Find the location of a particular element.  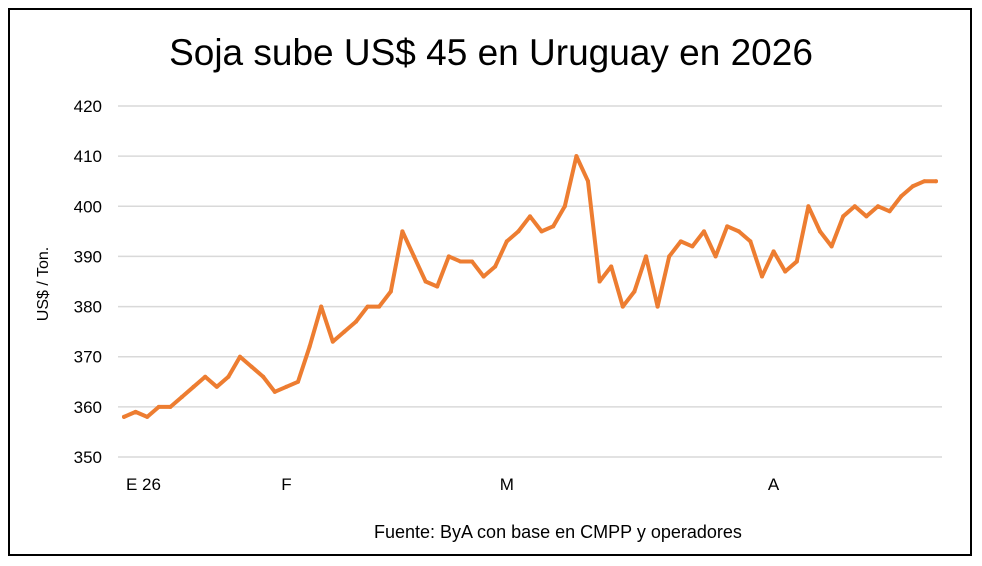

chart-title: Soja sube US$ 45 en Uruguay en 2026 is located at coordinates (491, 52).